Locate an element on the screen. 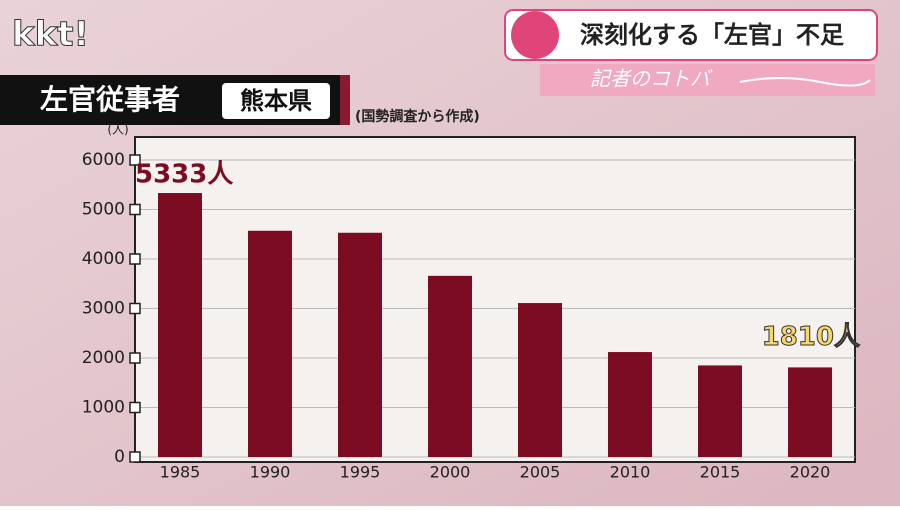 This screenshot has height=510, width=900. x-tick-label: 1995 is located at coordinates (360, 472).